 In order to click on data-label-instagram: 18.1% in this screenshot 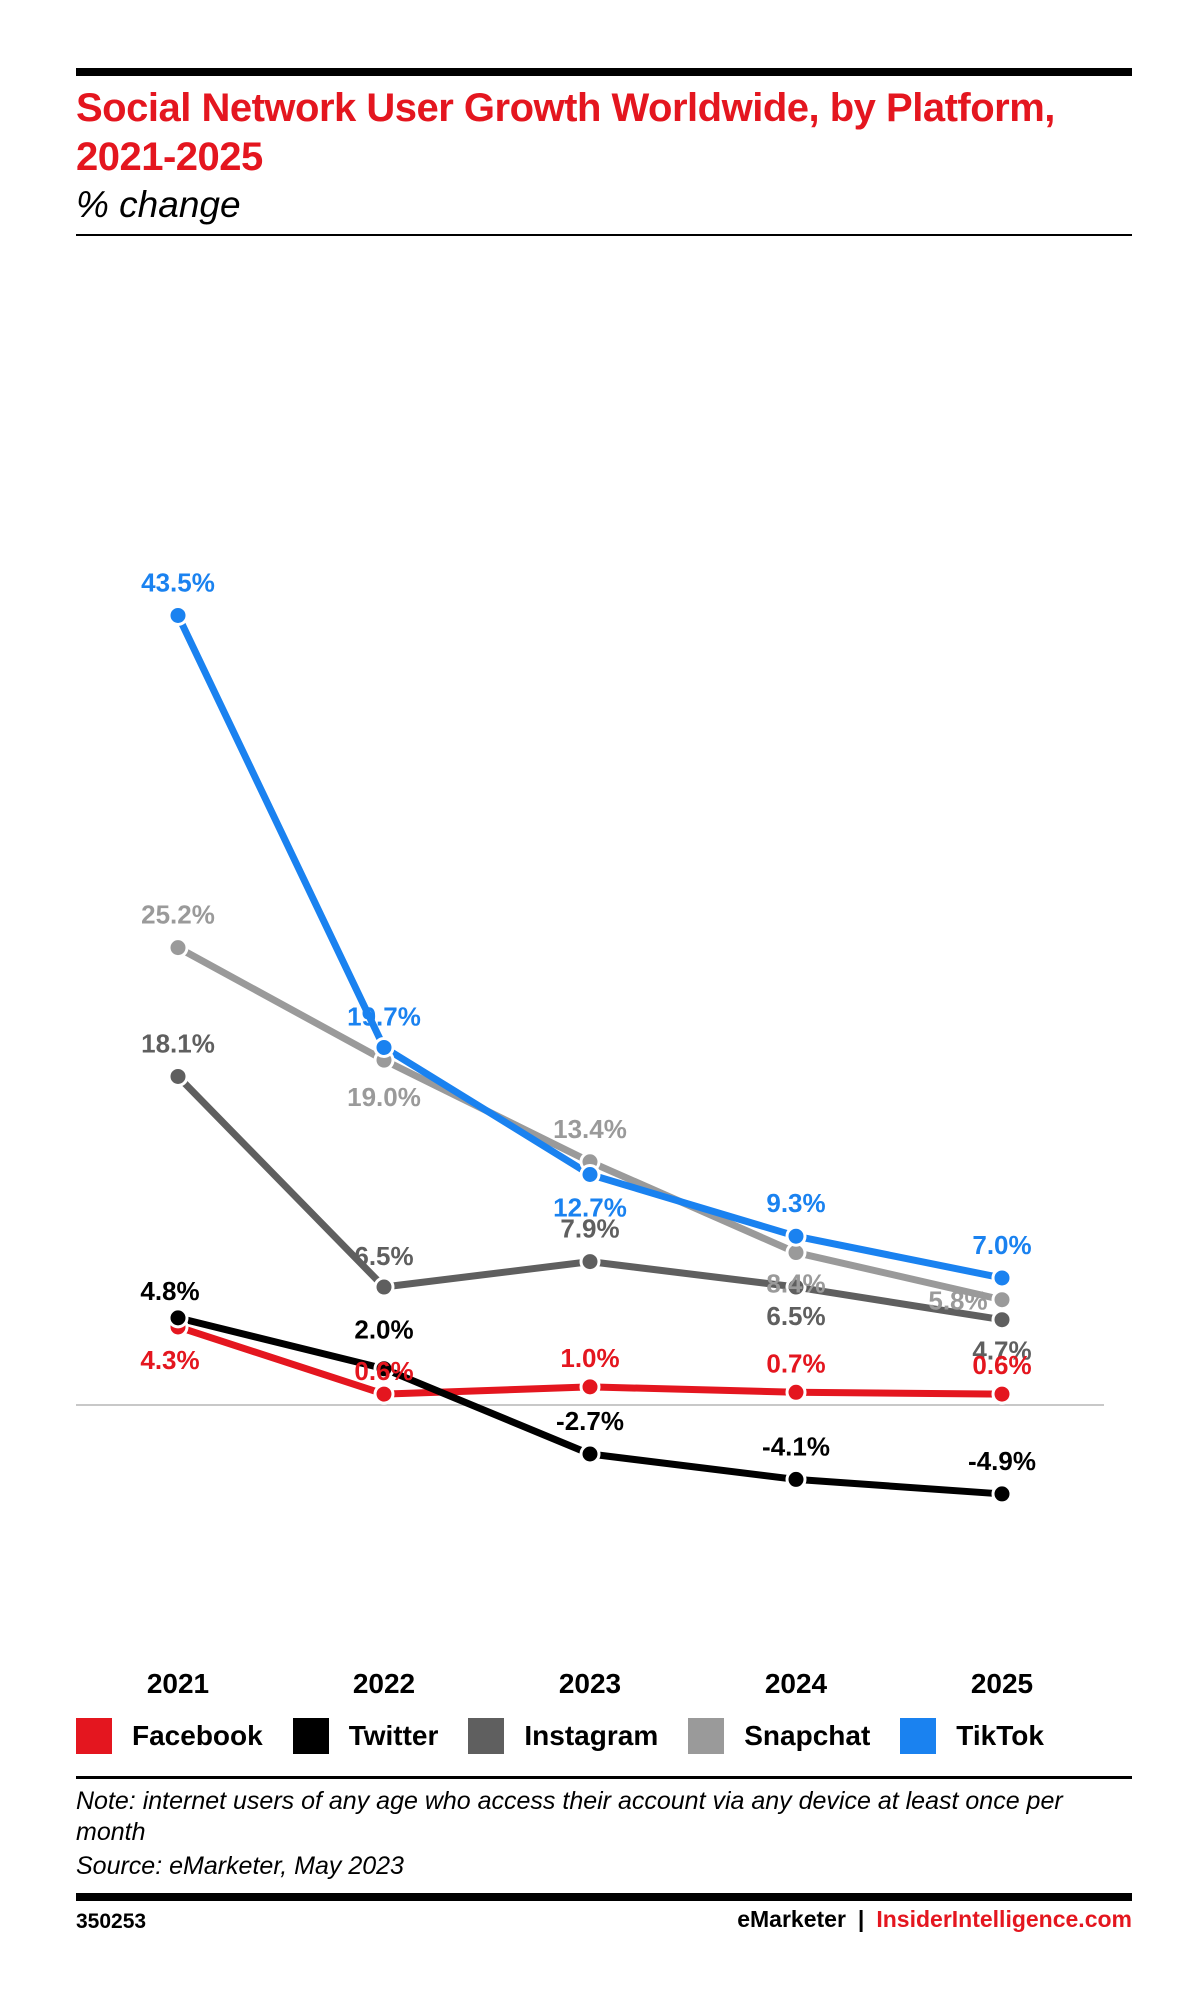, I will do `click(178, 1043)`.